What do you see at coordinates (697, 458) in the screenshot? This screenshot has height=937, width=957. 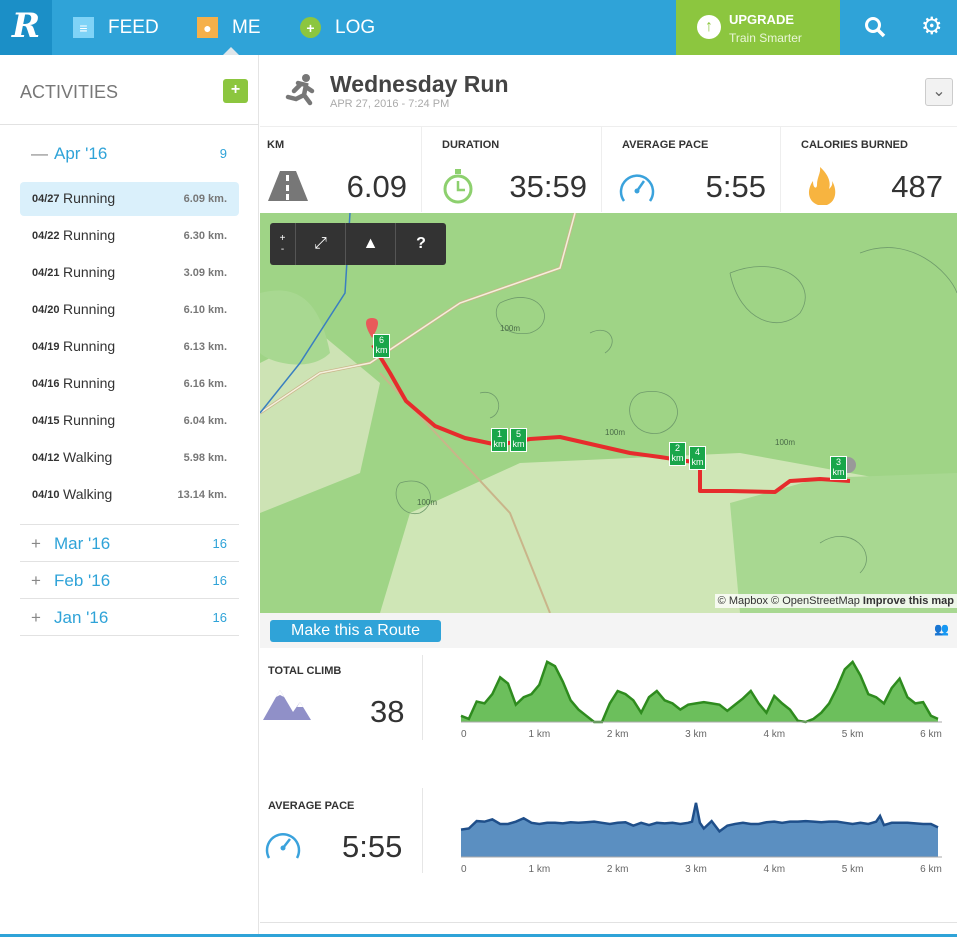 I see `km-marker: 4 km` at bounding box center [697, 458].